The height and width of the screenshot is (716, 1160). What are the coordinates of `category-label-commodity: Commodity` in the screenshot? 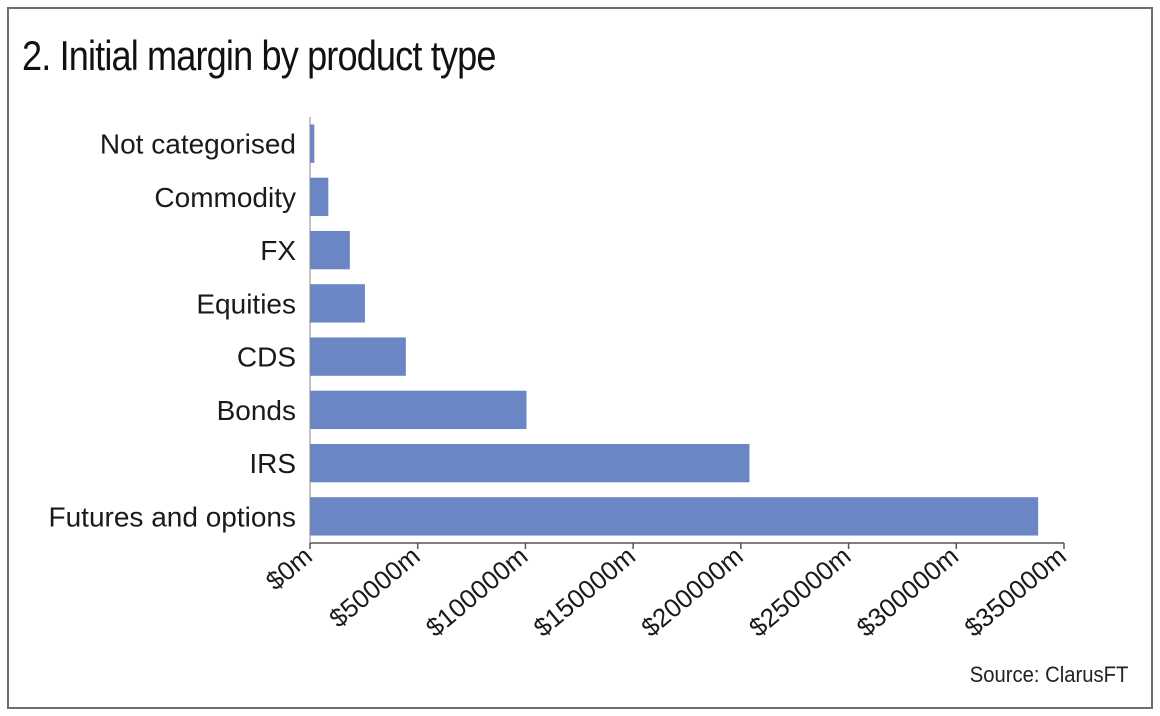 It's located at (225, 197).